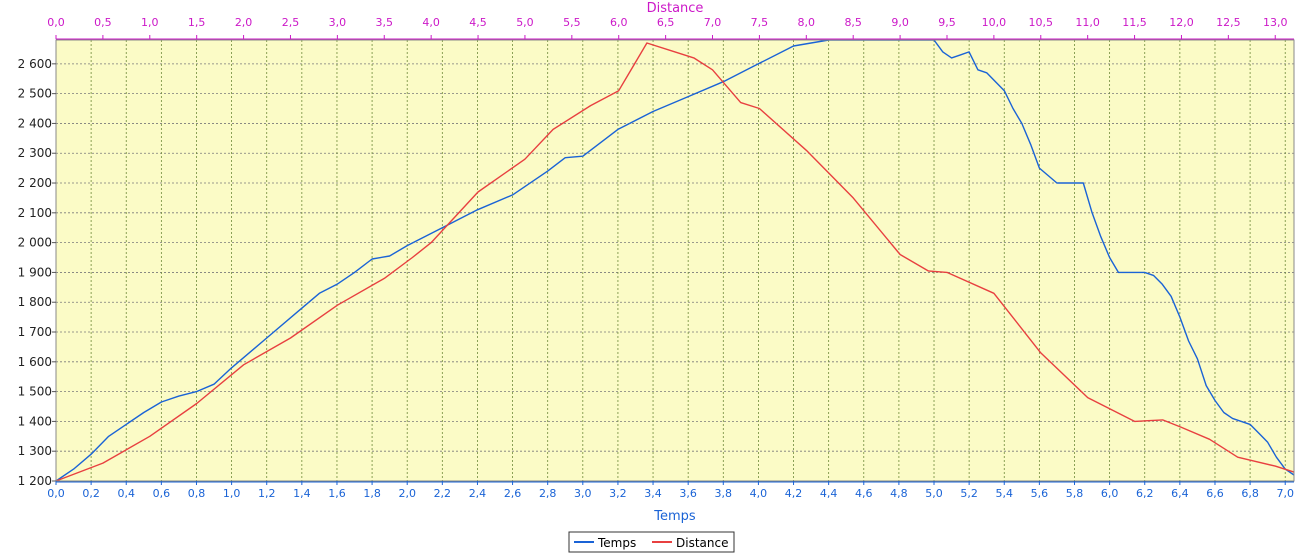 The height and width of the screenshot is (553, 1302). What do you see at coordinates (899, 493) in the screenshot?
I see `x-bottom-tick-label: 4,8` at bounding box center [899, 493].